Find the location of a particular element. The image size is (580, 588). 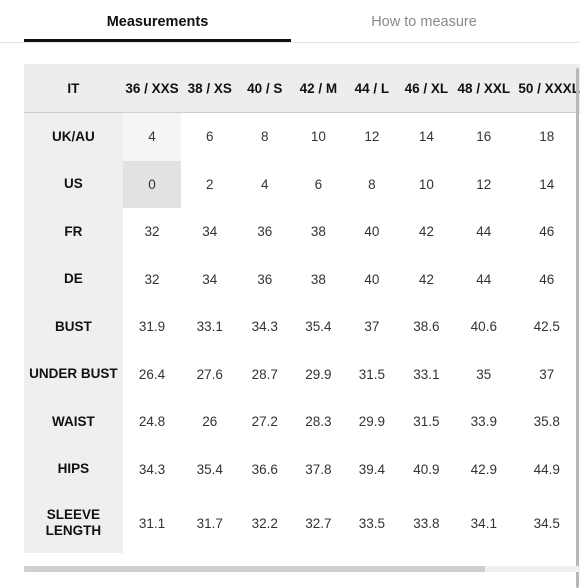

horizontal-scrollbar-thumb is located at coordinates (254, 569).